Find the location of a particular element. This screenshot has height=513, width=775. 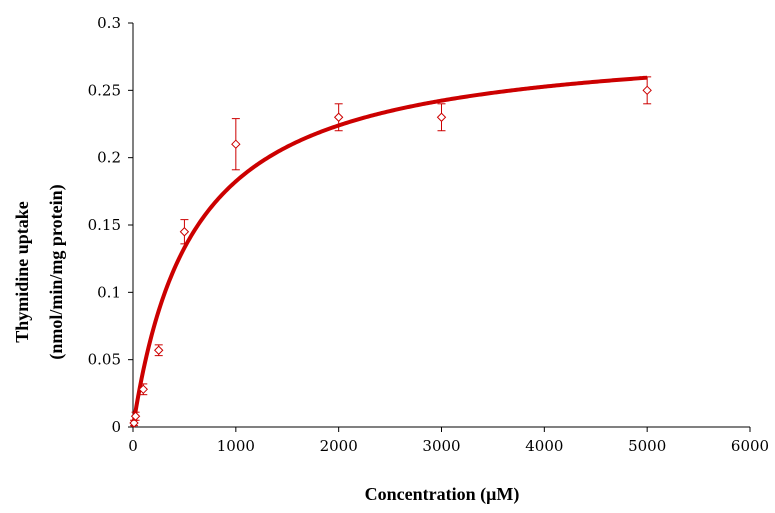

x-tick-label: 5000 is located at coordinates (647, 446).